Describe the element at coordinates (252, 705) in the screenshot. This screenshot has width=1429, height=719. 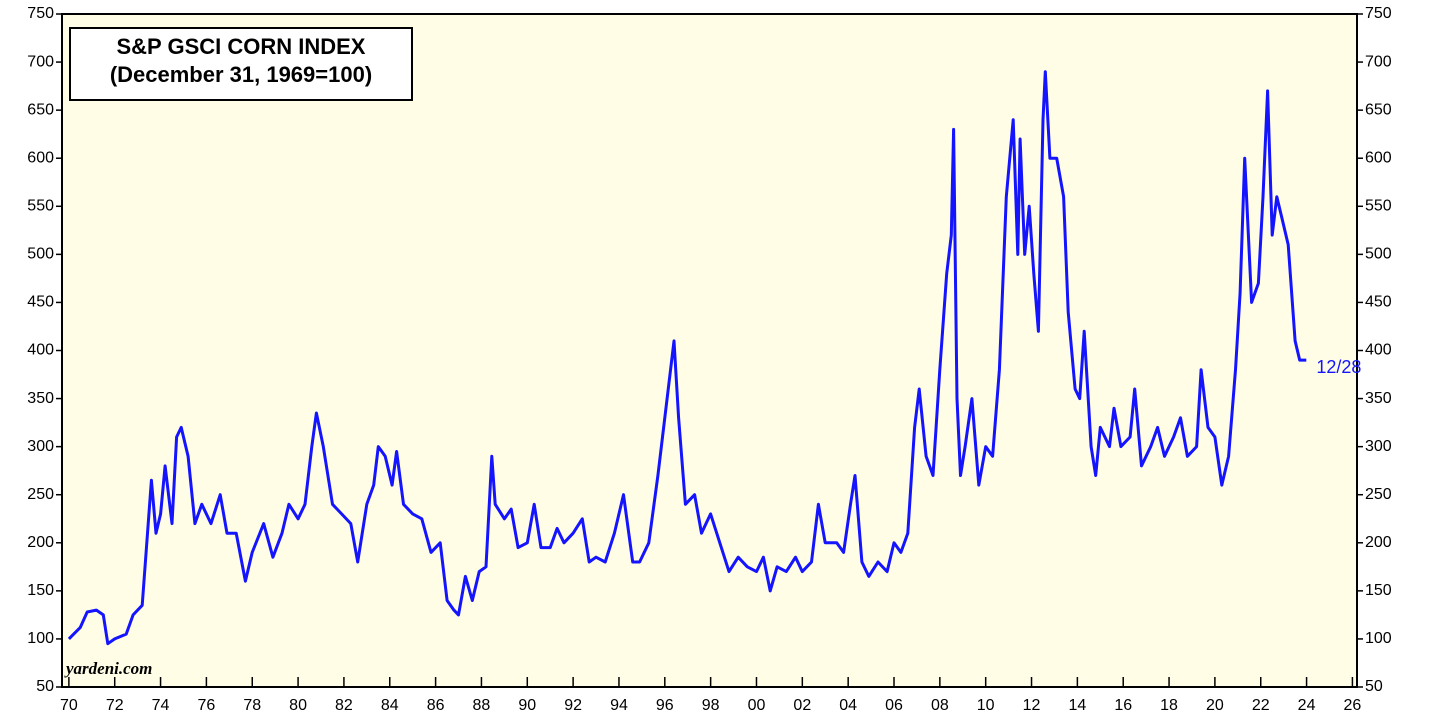
I see `x-tick-label: 78` at that location.